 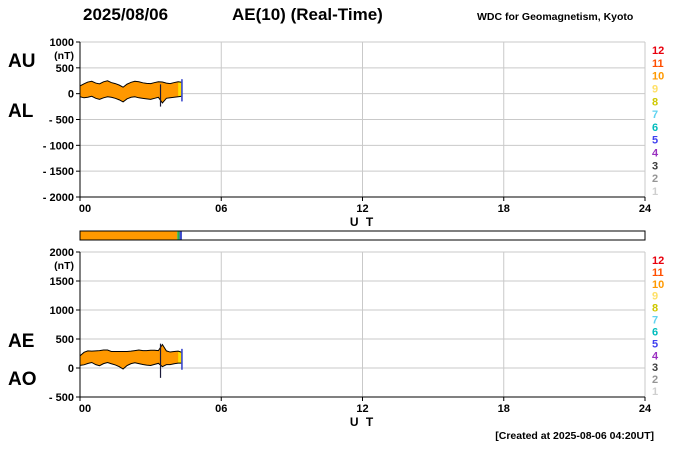 I want to click on al-trace-line, so click(x=131, y=99).